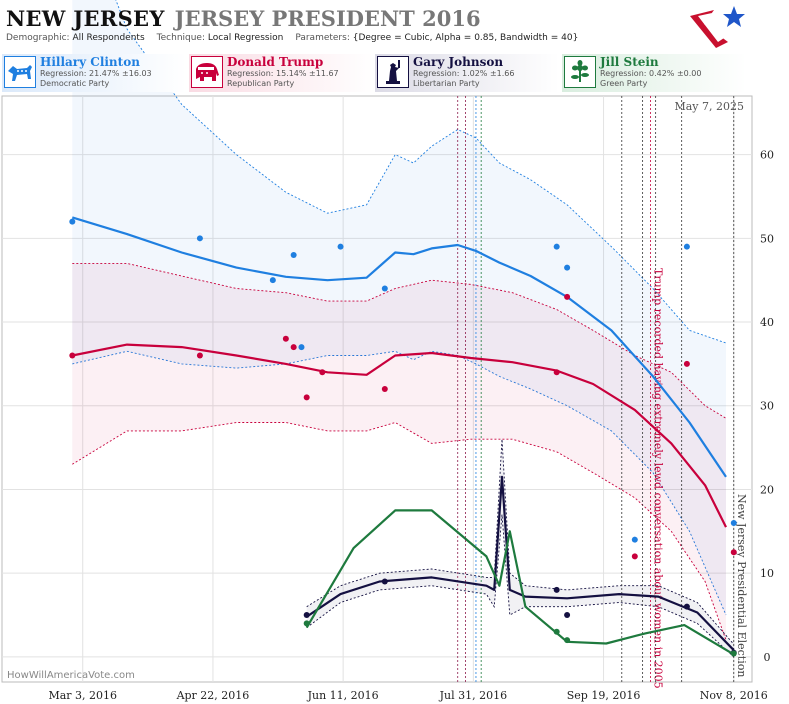 The width and height of the screenshot is (789, 704). Describe the element at coordinates (20, 72) in the screenshot. I see `donkey-icon` at that location.